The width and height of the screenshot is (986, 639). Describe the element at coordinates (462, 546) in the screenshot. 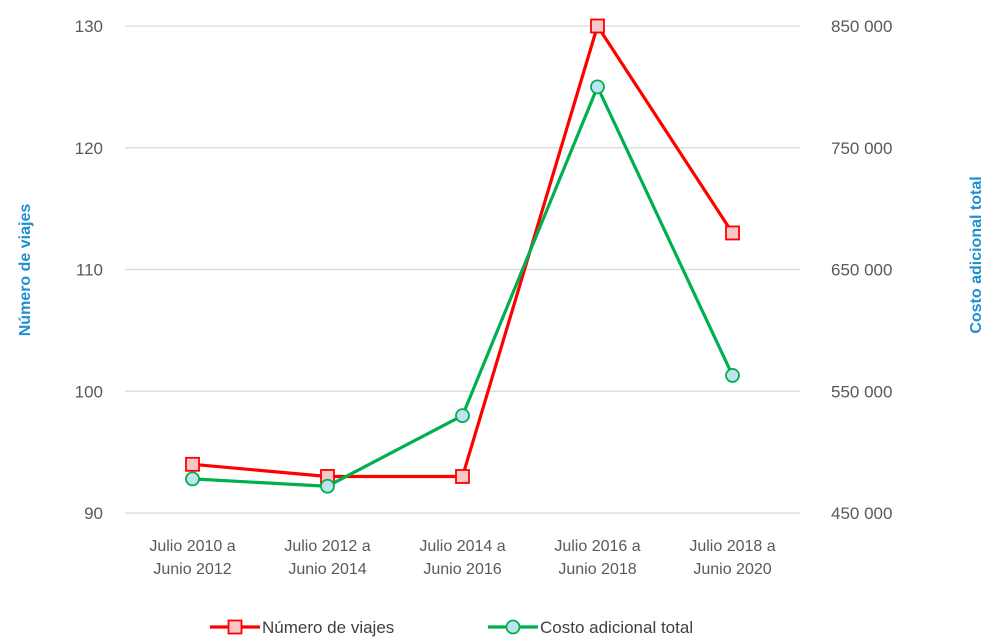

I see `x-tick-label-line: Julio 2014 a` at that location.